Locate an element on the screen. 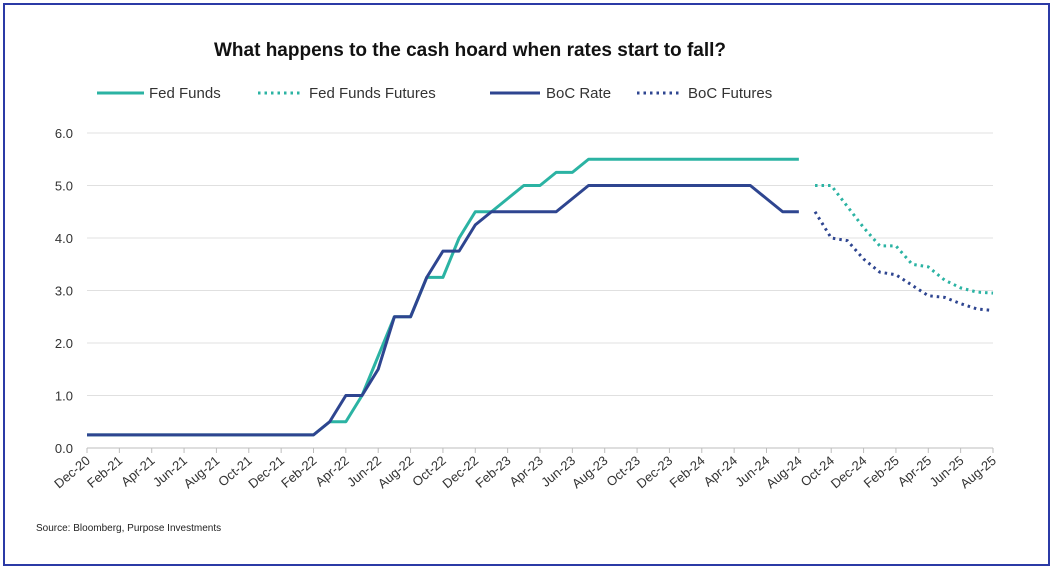 This screenshot has height=571, width=1055. legend-label: BoC Futures is located at coordinates (730, 93).